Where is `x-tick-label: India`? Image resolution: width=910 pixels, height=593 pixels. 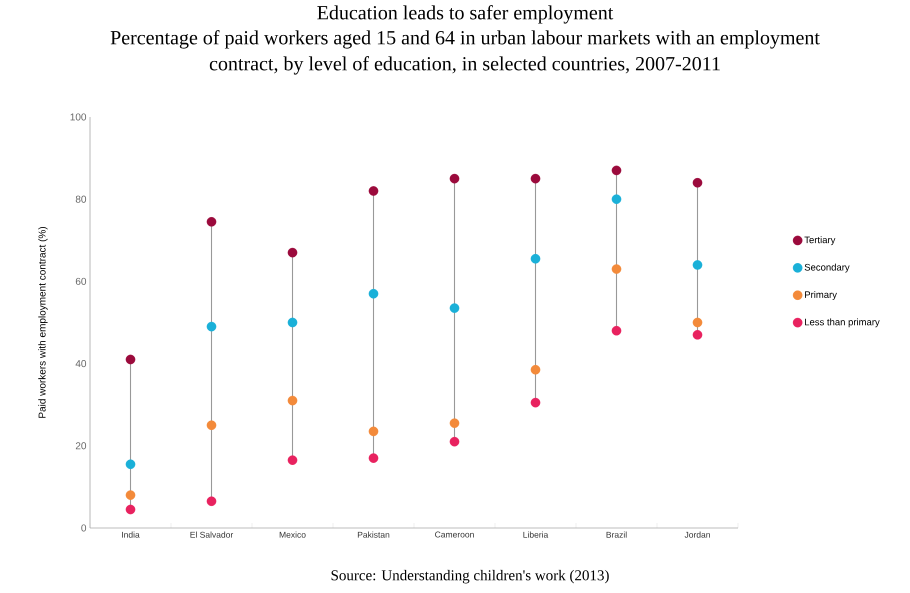 x-tick-label: India is located at coordinates (131, 535).